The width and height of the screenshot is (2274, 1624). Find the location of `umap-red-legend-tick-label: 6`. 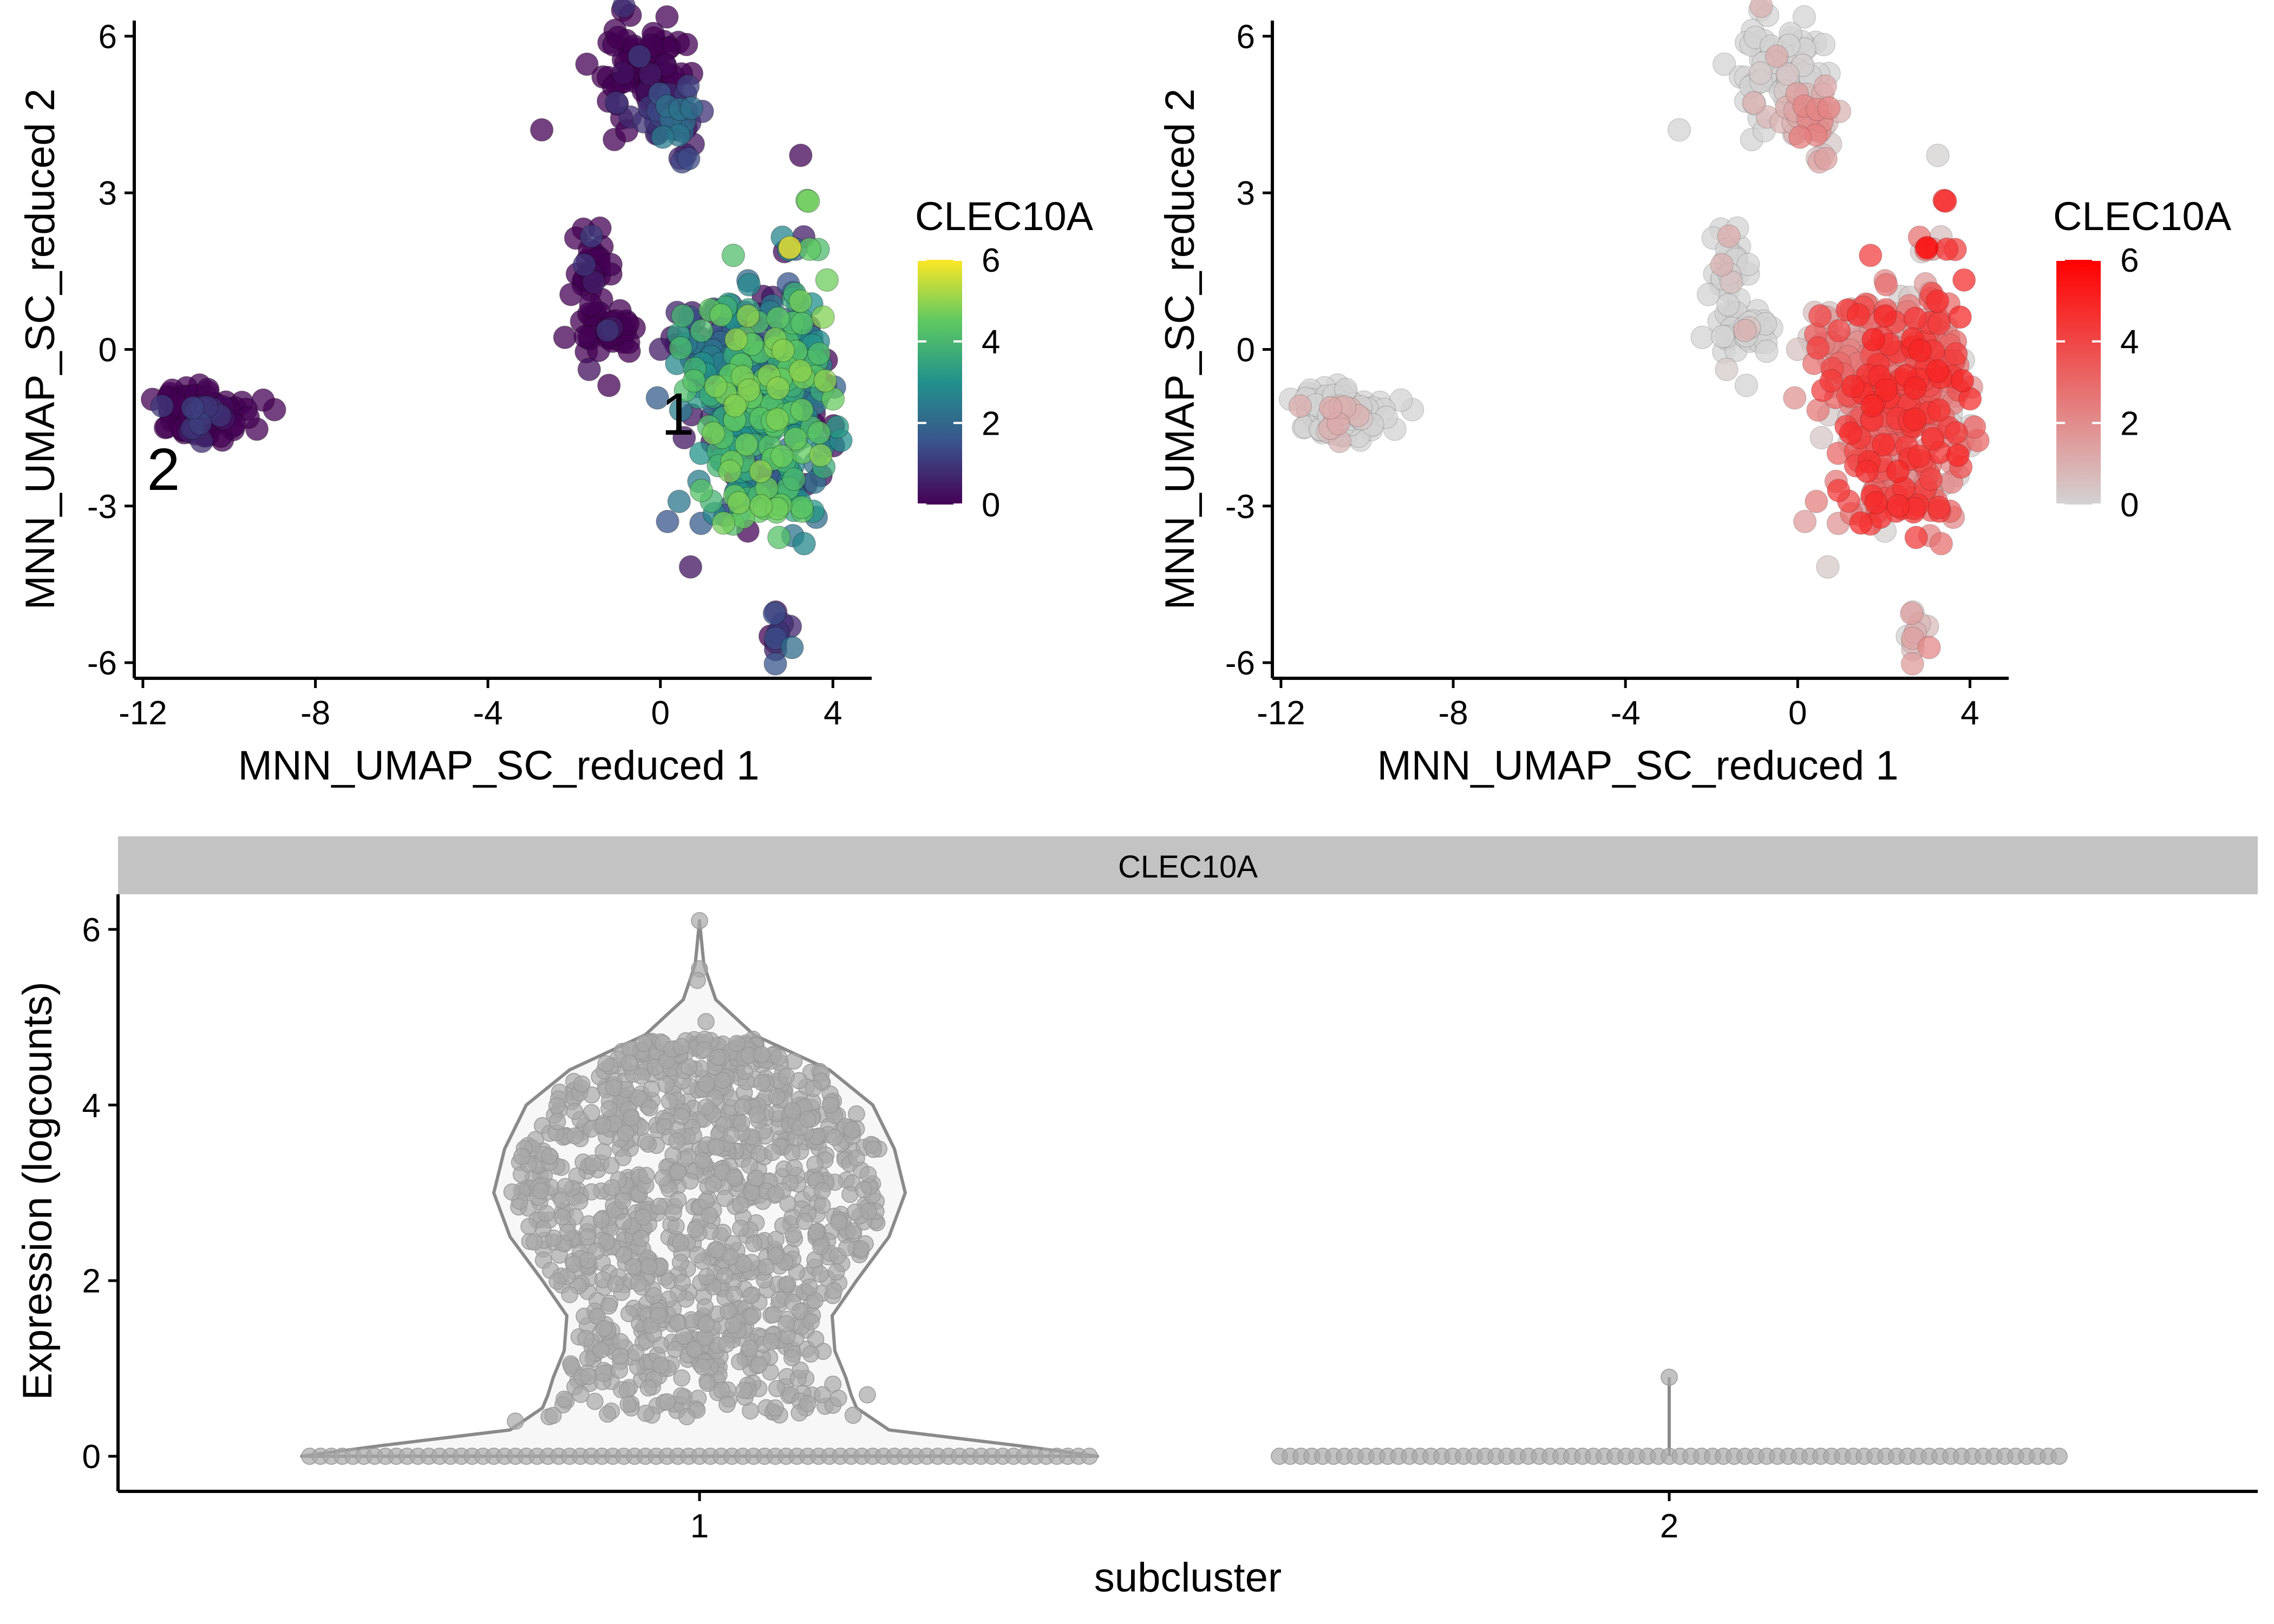

umap-red-legend-tick-label: 6 is located at coordinates (2130, 260).